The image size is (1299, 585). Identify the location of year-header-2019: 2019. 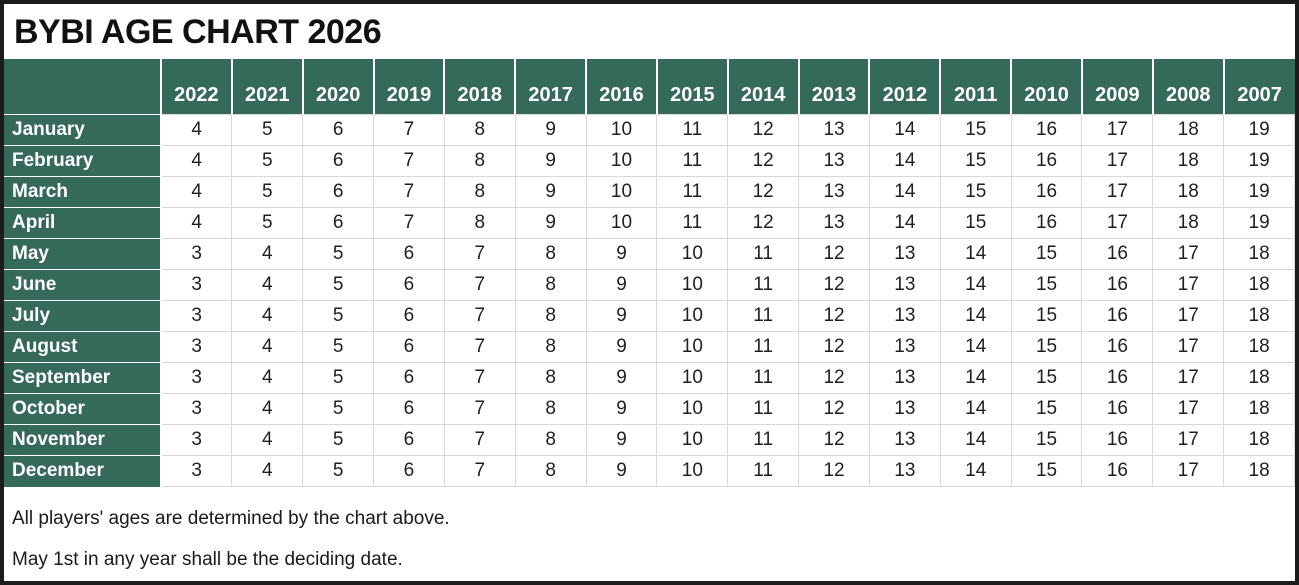
(408, 87).